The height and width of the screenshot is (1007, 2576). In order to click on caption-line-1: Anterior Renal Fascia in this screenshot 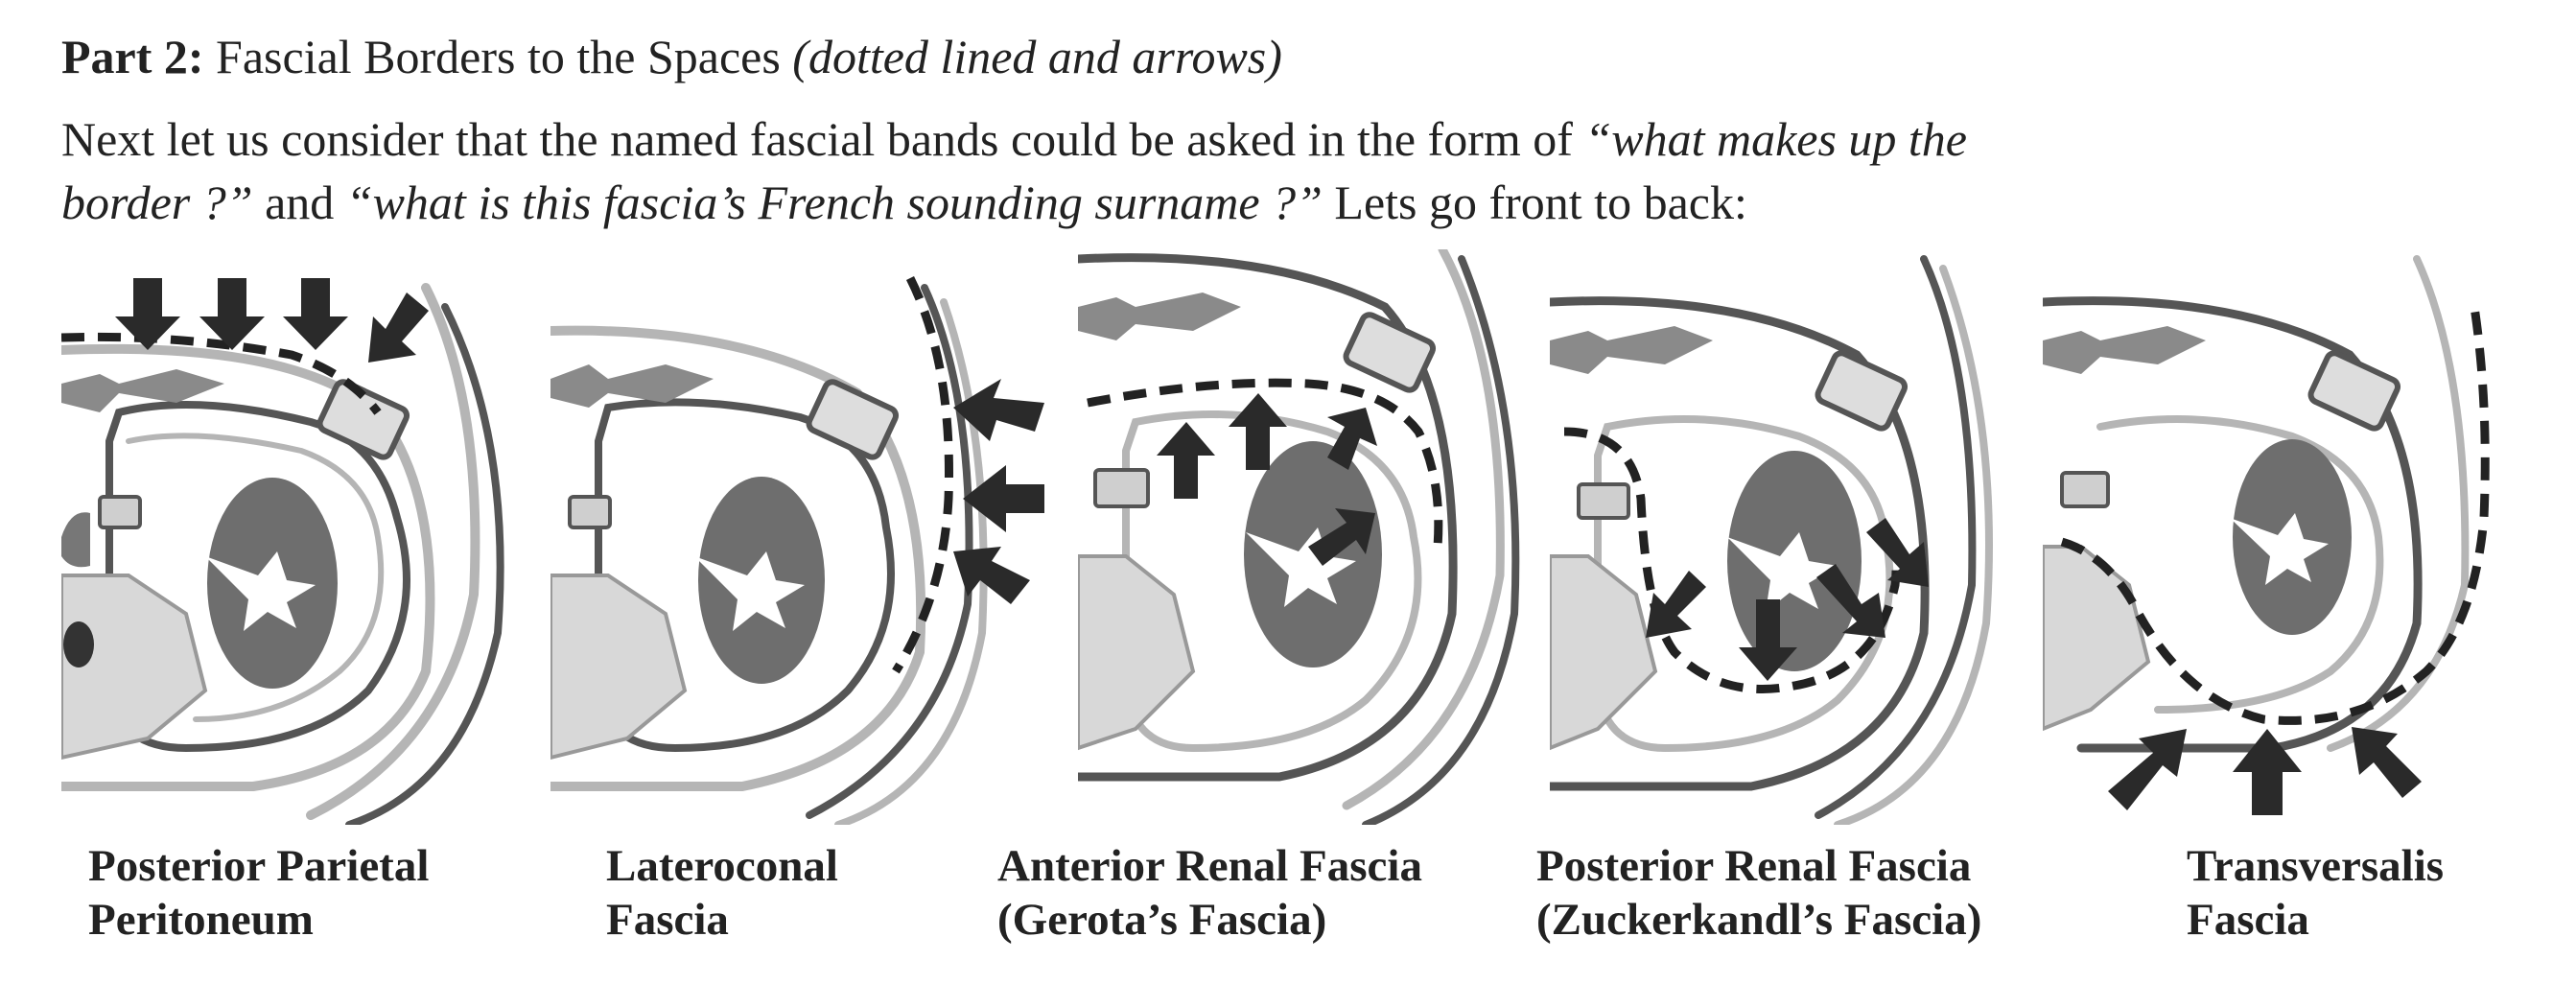, I will do `click(1209, 866)`.